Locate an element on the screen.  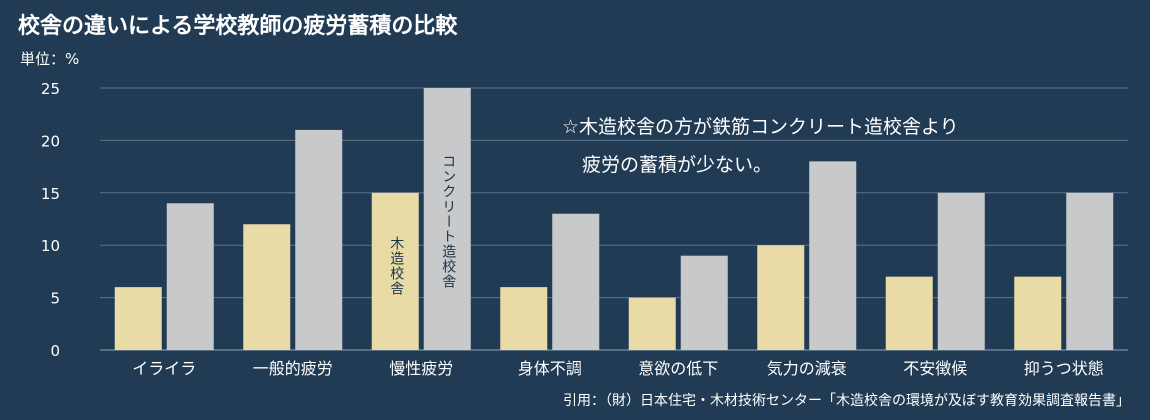
y-tick-label: 10 is located at coordinates (50, 246).